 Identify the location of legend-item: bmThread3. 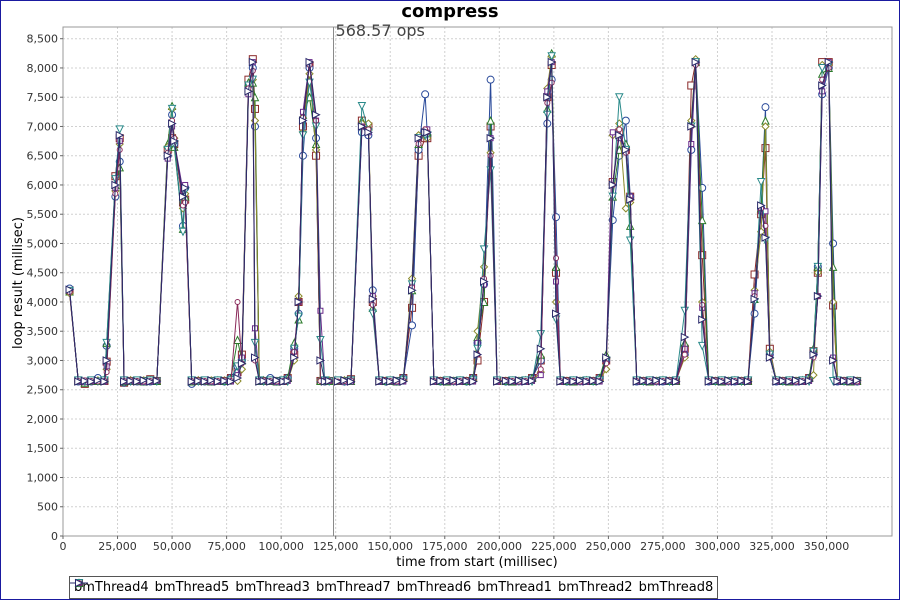
(190, 586).